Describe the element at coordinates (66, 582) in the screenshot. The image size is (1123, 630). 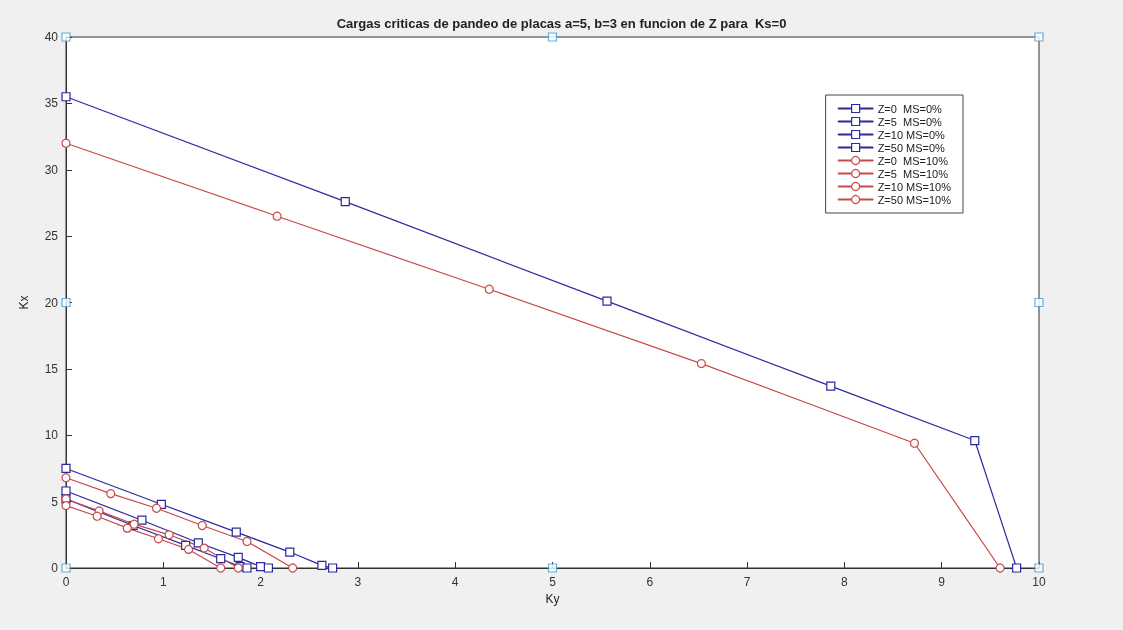
I see `x-tick-label: 0` at that location.